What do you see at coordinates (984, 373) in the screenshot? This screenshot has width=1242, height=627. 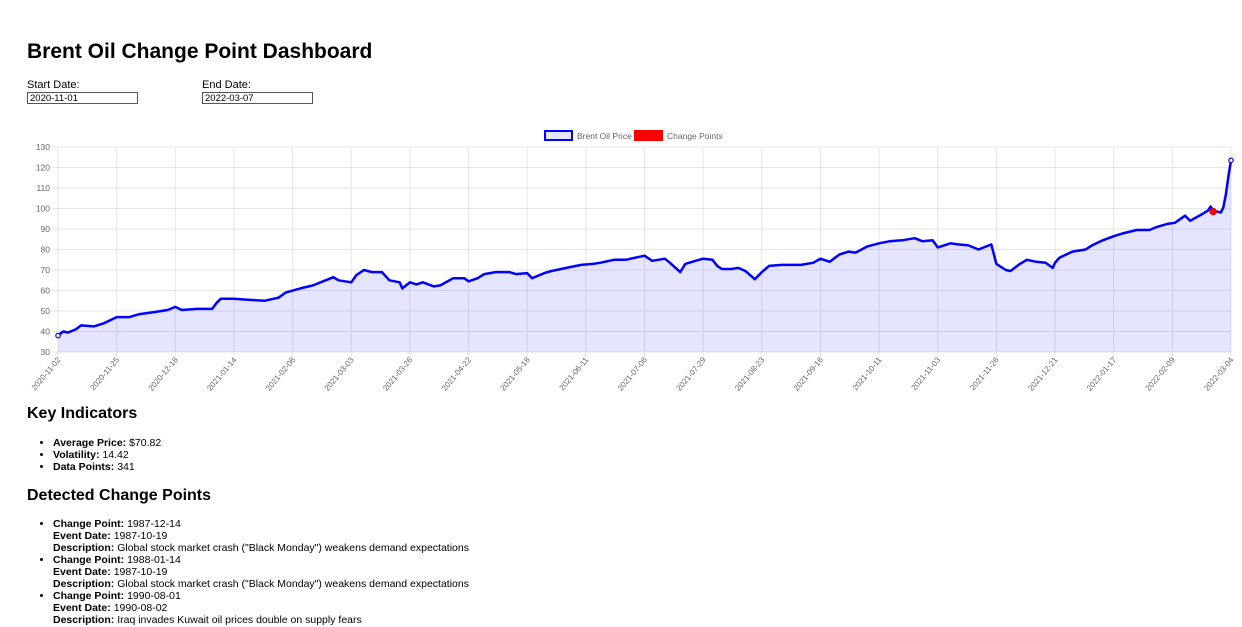 I see `x-tick-label: 2021-11-26` at bounding box center [984, 373].